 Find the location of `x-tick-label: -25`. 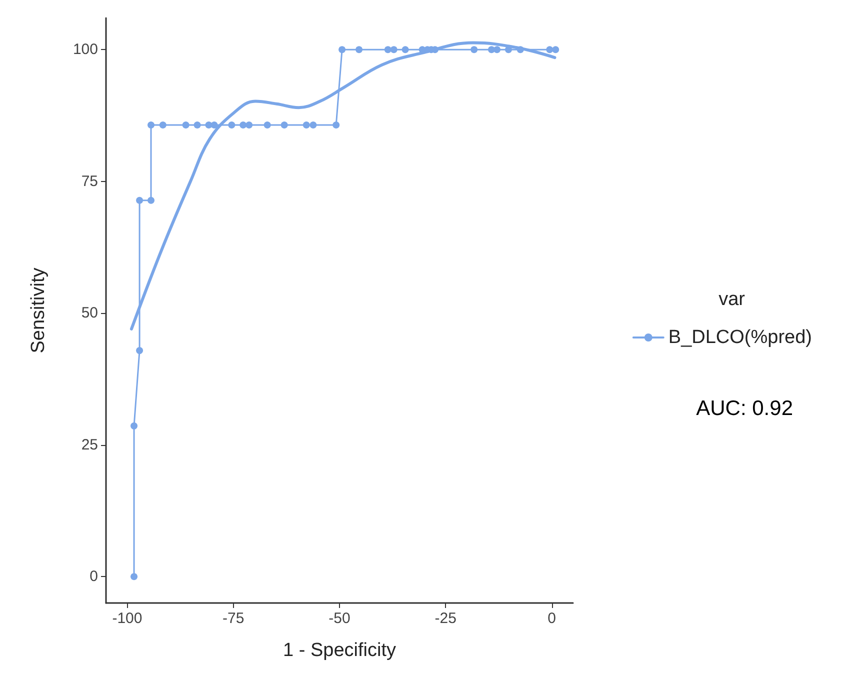

x-tick-label: -25 is located at coordinates (445, 618).